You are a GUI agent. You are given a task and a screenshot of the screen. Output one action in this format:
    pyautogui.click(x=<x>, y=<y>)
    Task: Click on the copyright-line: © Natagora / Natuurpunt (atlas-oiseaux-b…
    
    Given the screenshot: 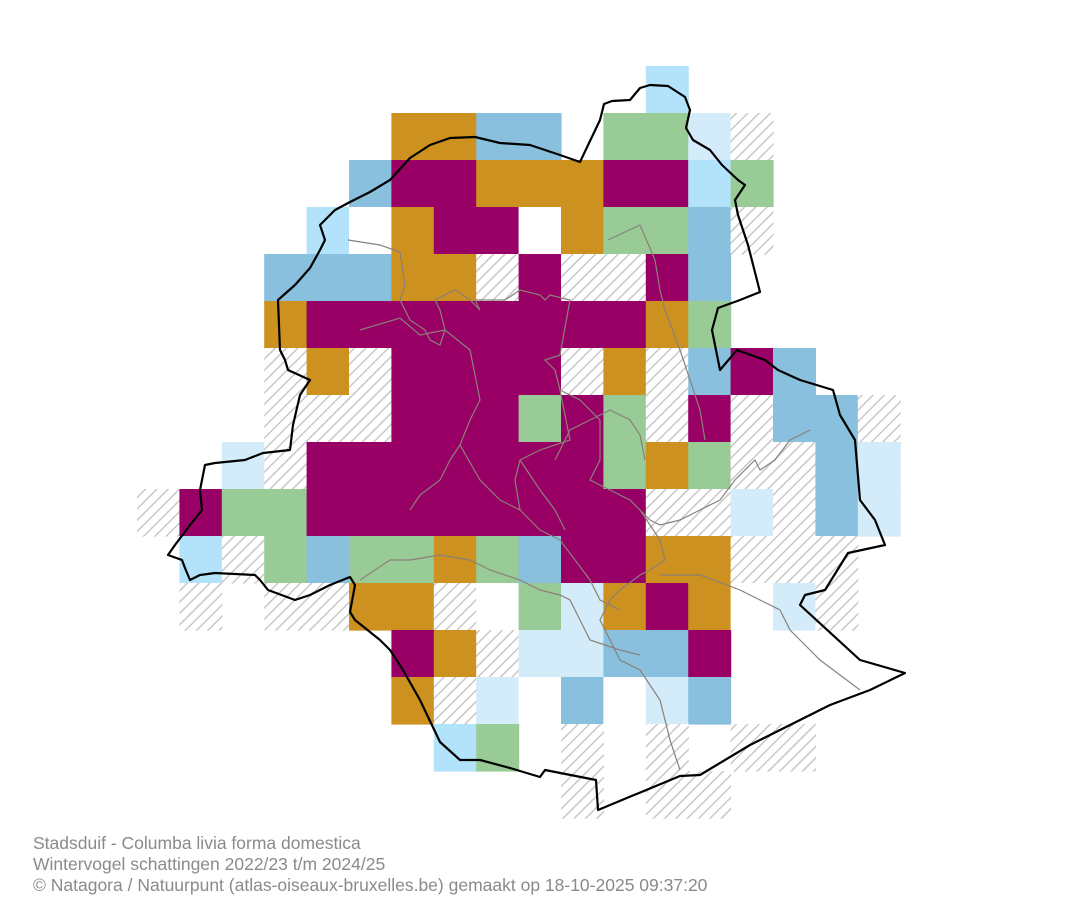 What is the action you would take?
    pyautogui.click(x=370, y=885)
    